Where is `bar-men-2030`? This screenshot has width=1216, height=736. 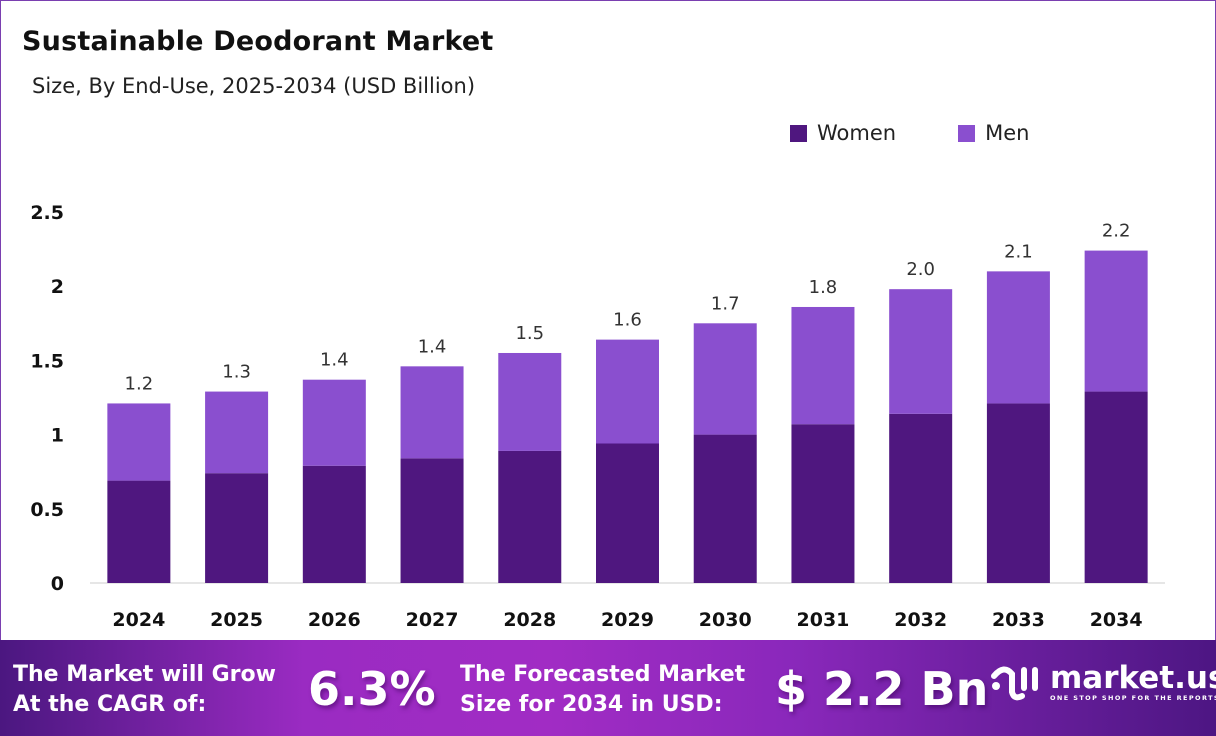 bar-men-2030 is located at coordinates (725, 379).